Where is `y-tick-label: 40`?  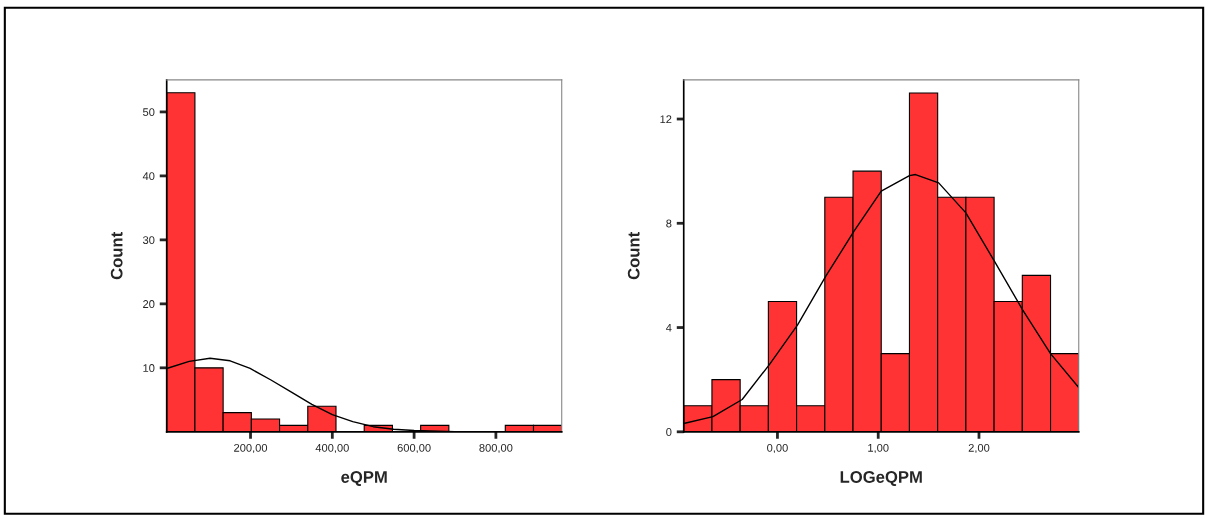 y-tick-label: 40 is located at coordinates (148, 176).